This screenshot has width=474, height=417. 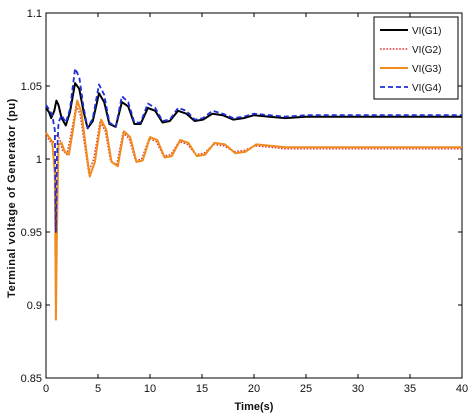 I want to click on x-tick-label: 30, so click(x=358, y=389).